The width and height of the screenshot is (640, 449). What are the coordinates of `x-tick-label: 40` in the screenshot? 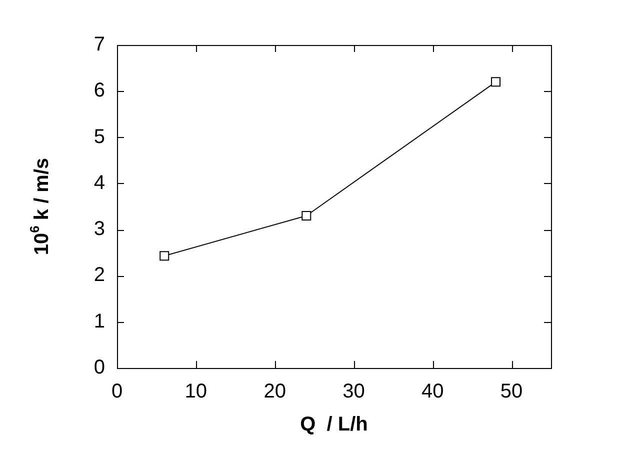 It's located at (433, 391).